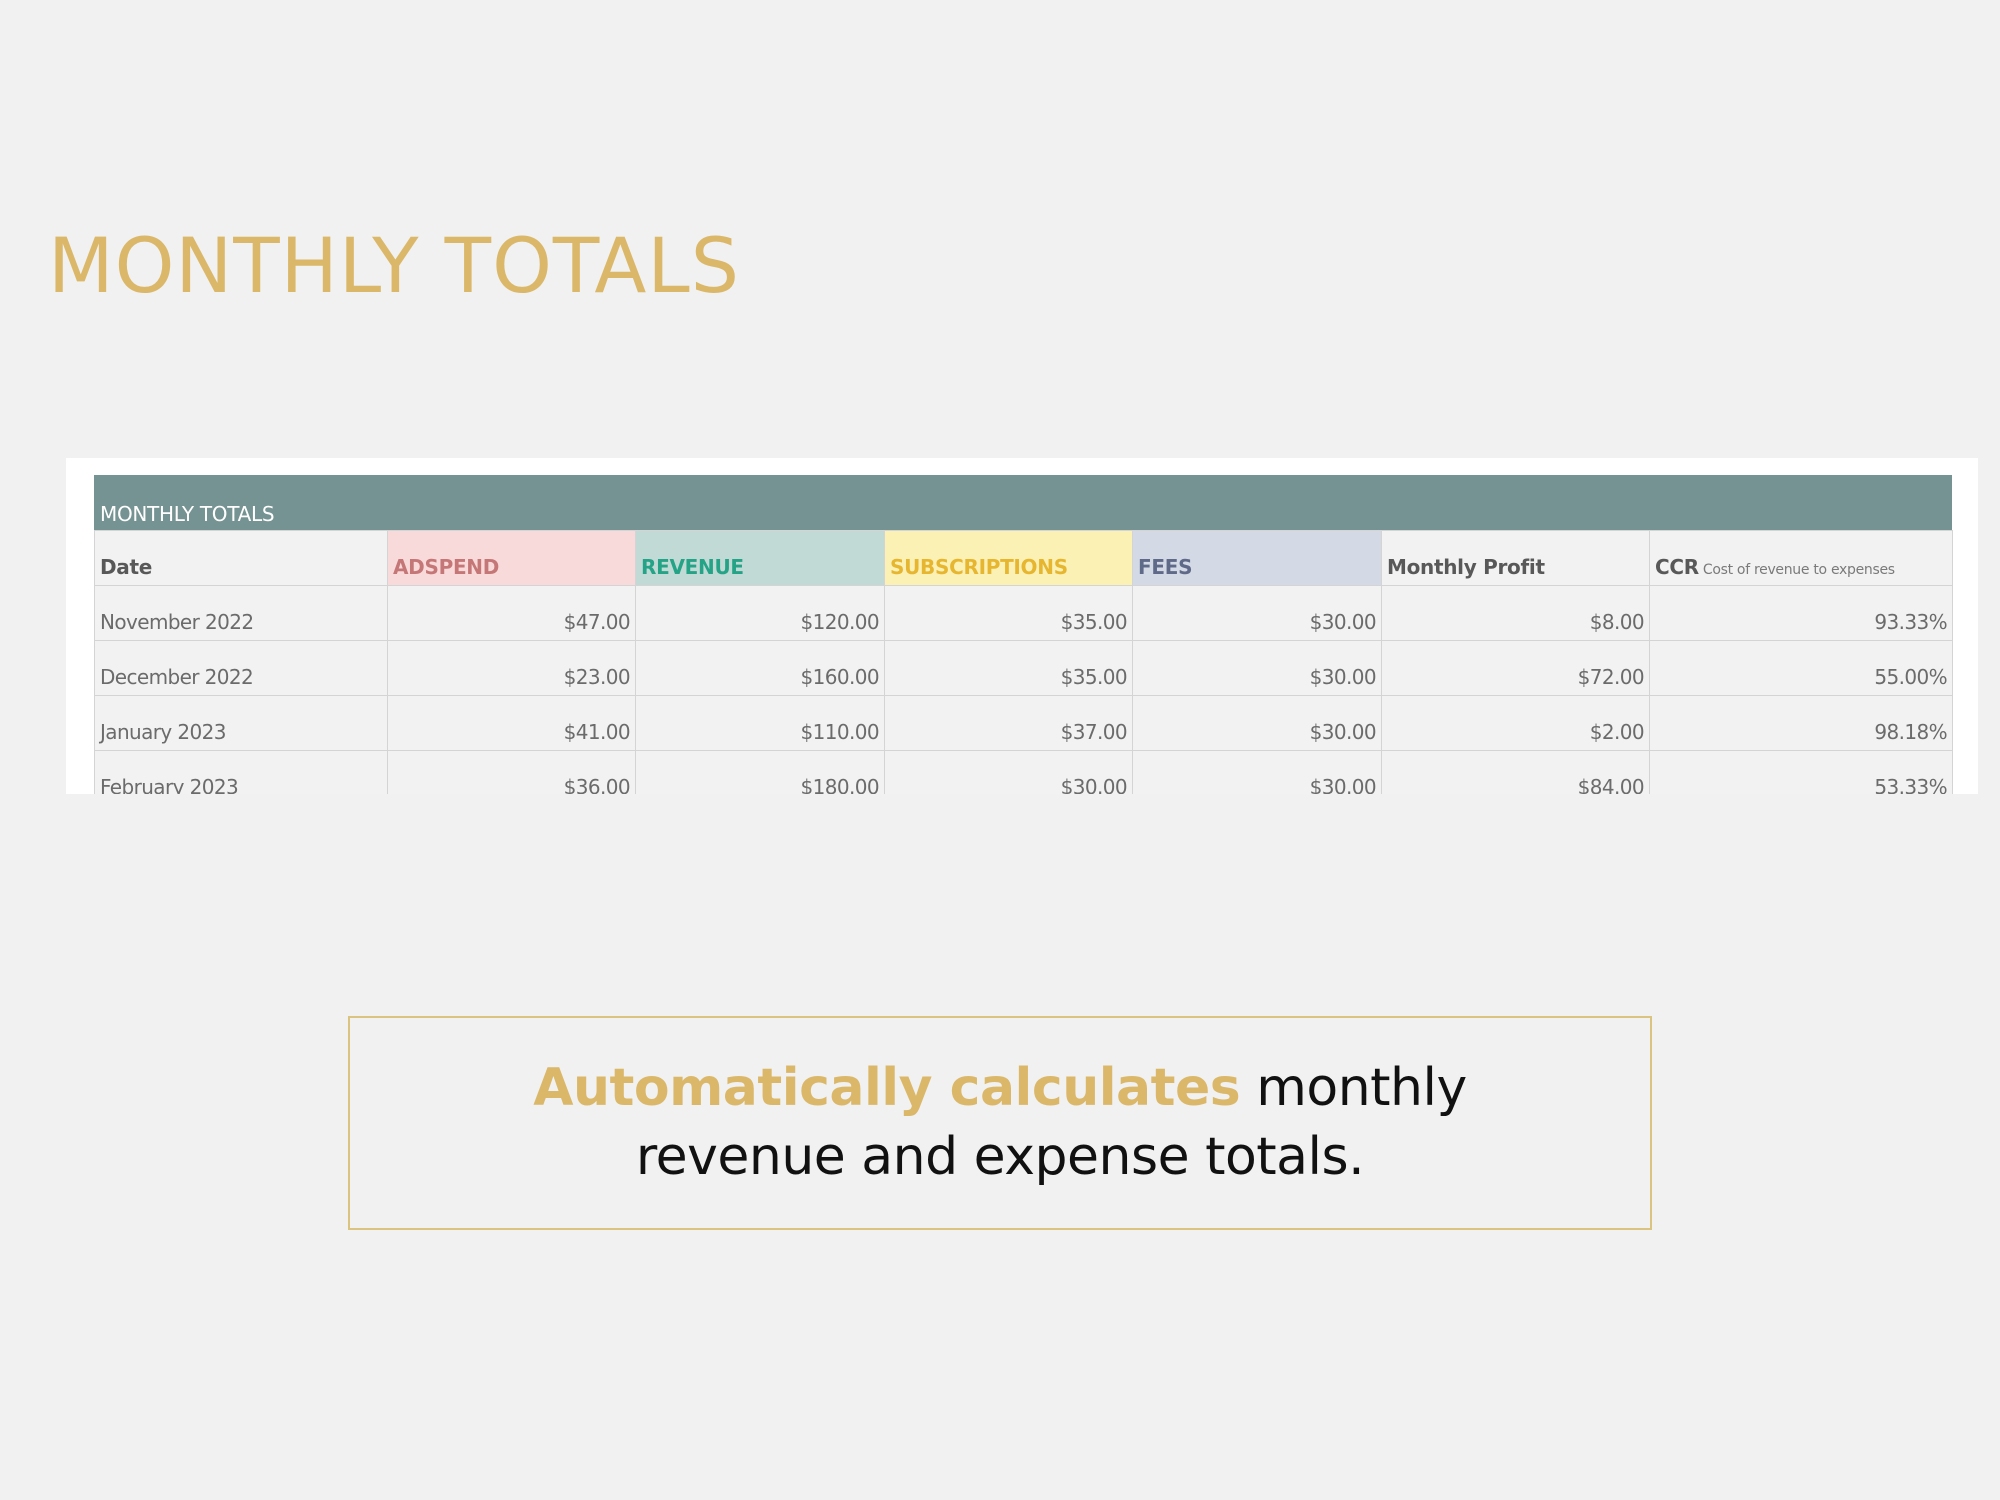  What do you see at coordinates (760, 558) in the screenshot?
I see `column-header-revenue: REVENUE` at bounding box center [760, 558].